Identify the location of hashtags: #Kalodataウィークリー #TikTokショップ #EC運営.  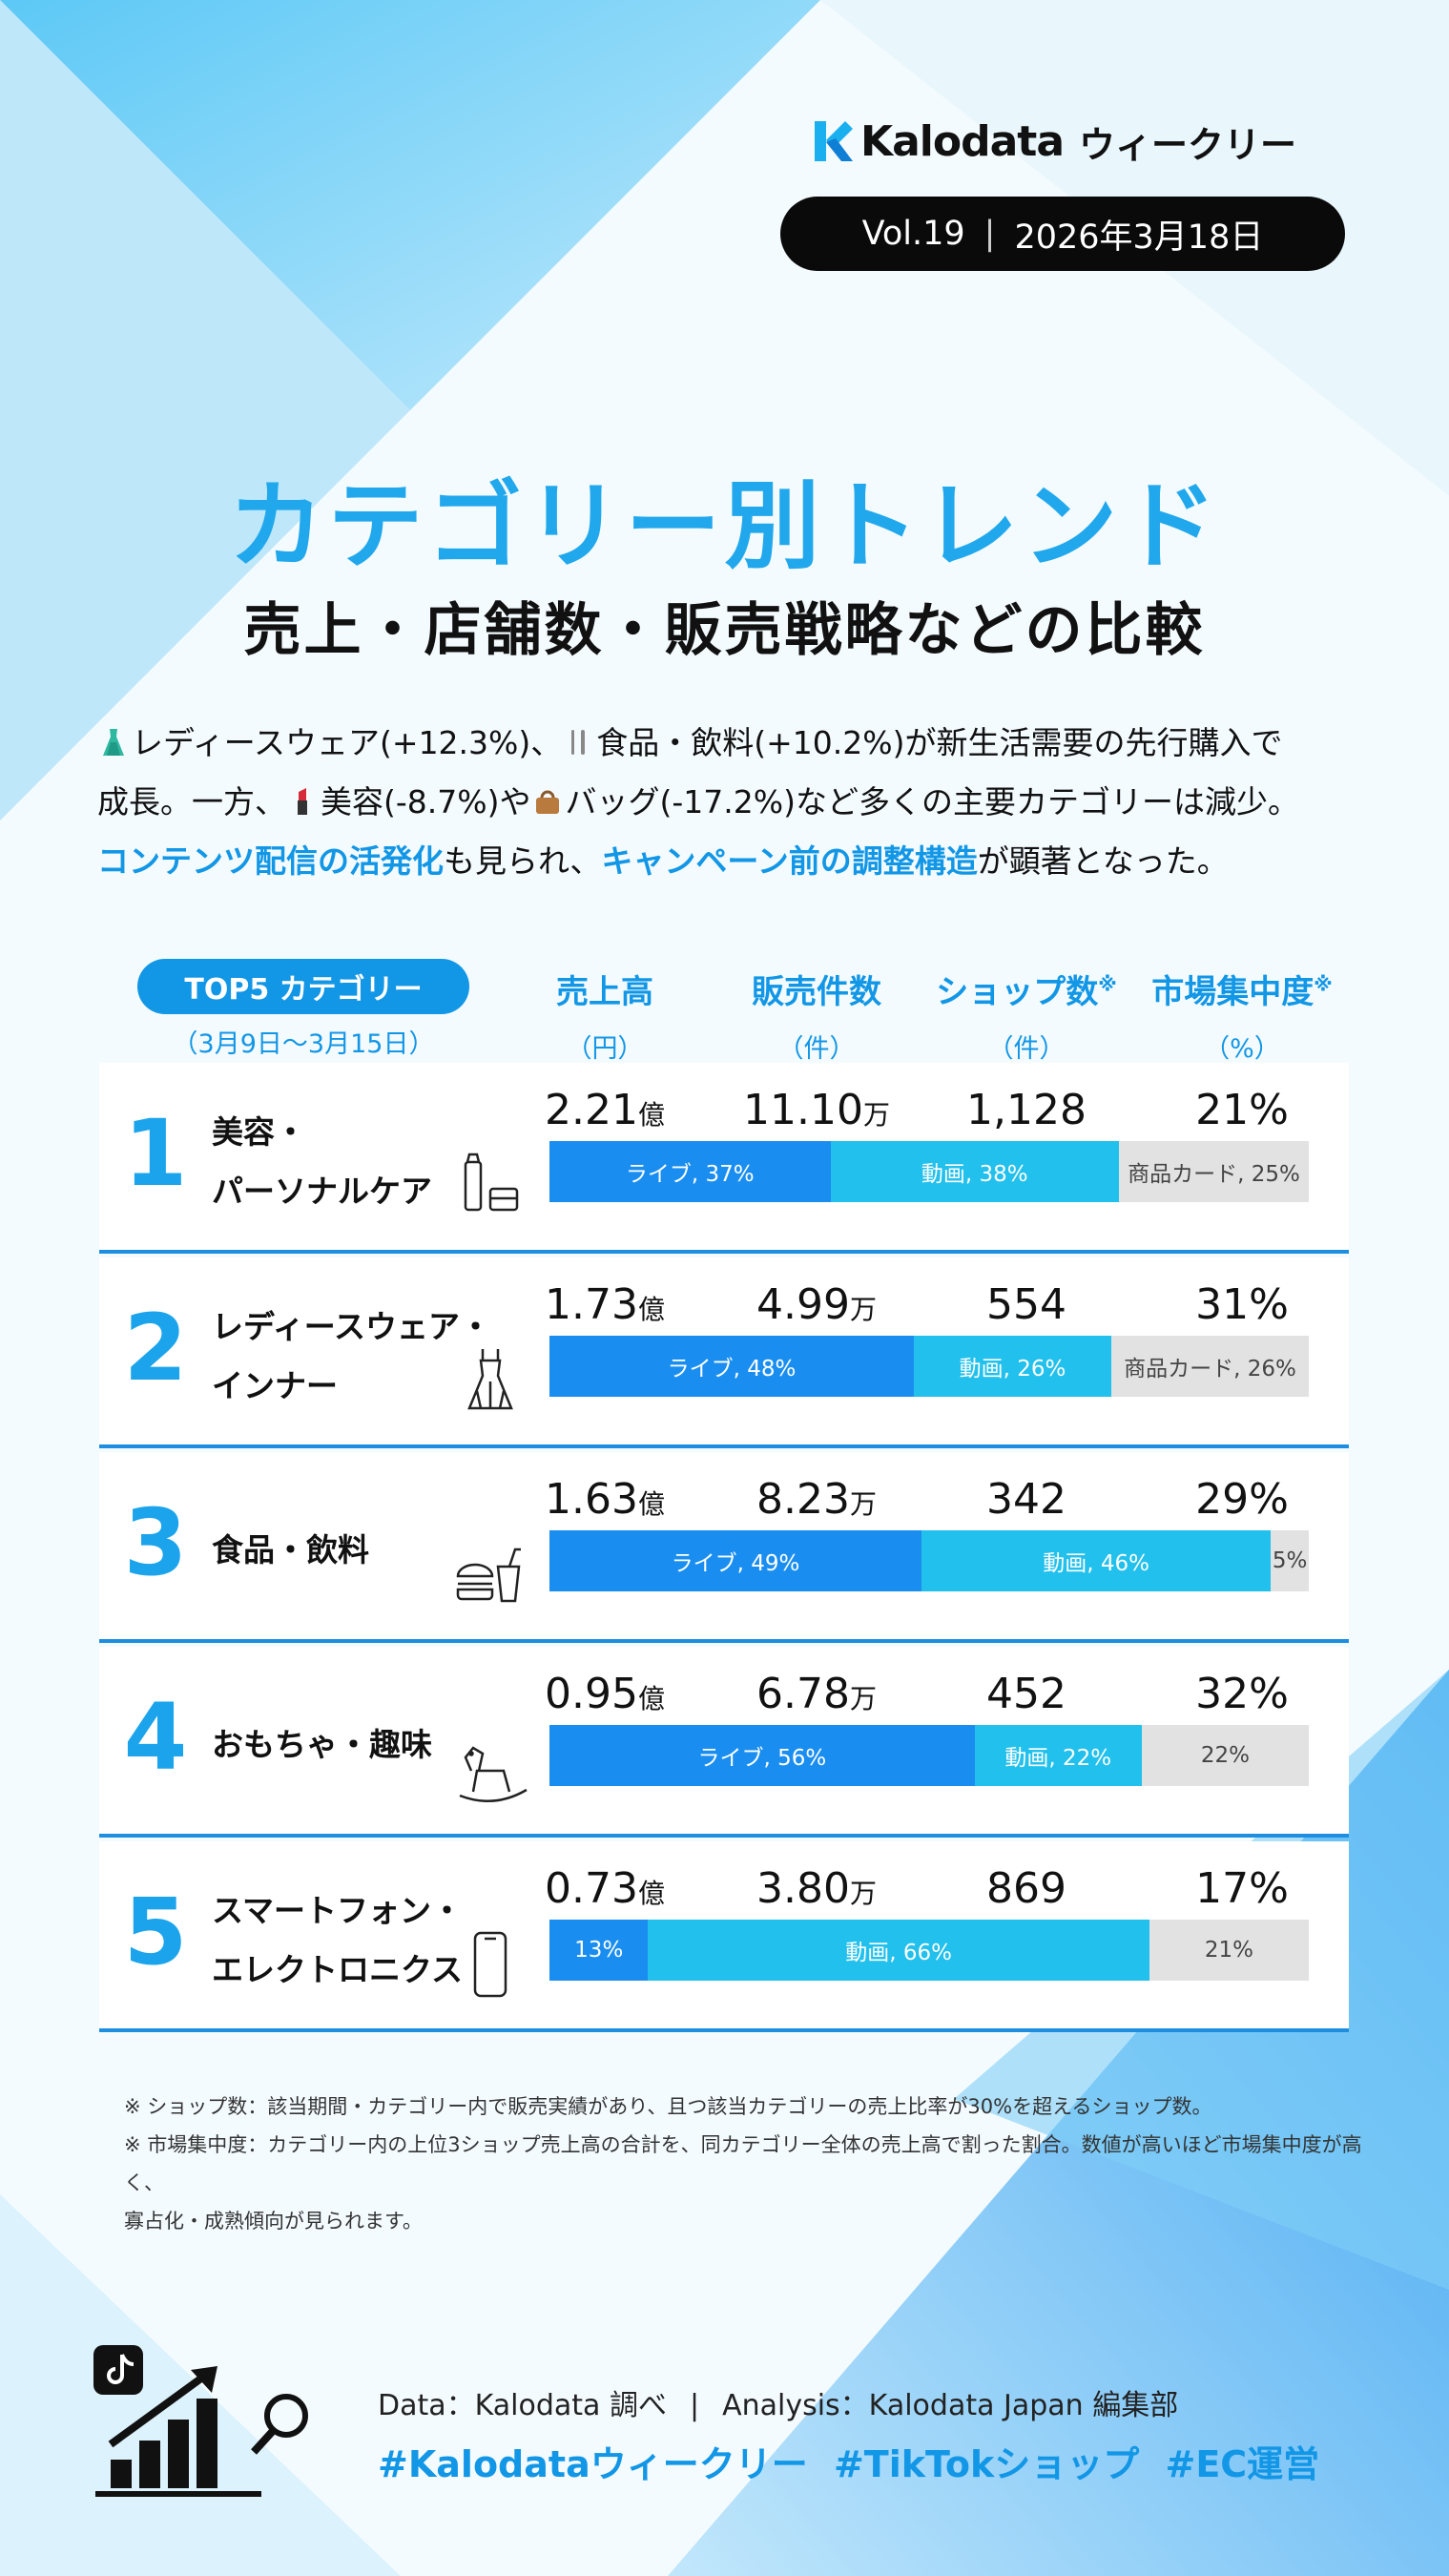
(849, 2464).